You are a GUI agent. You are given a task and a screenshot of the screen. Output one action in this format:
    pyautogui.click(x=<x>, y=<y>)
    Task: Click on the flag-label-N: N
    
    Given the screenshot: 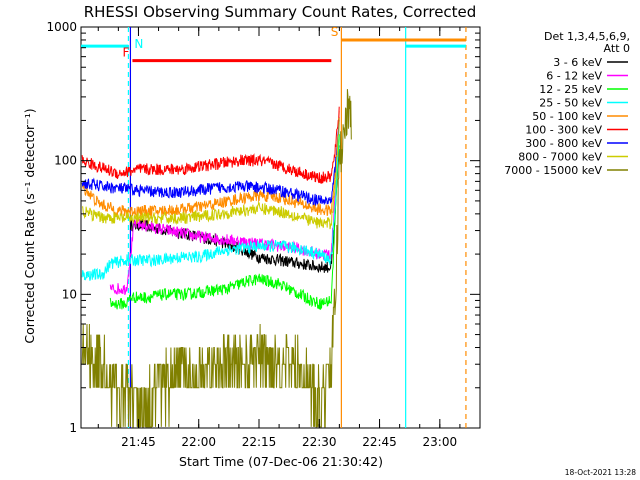 What is the action you would take?
    pyautogui.click(x=138, y=44)
    